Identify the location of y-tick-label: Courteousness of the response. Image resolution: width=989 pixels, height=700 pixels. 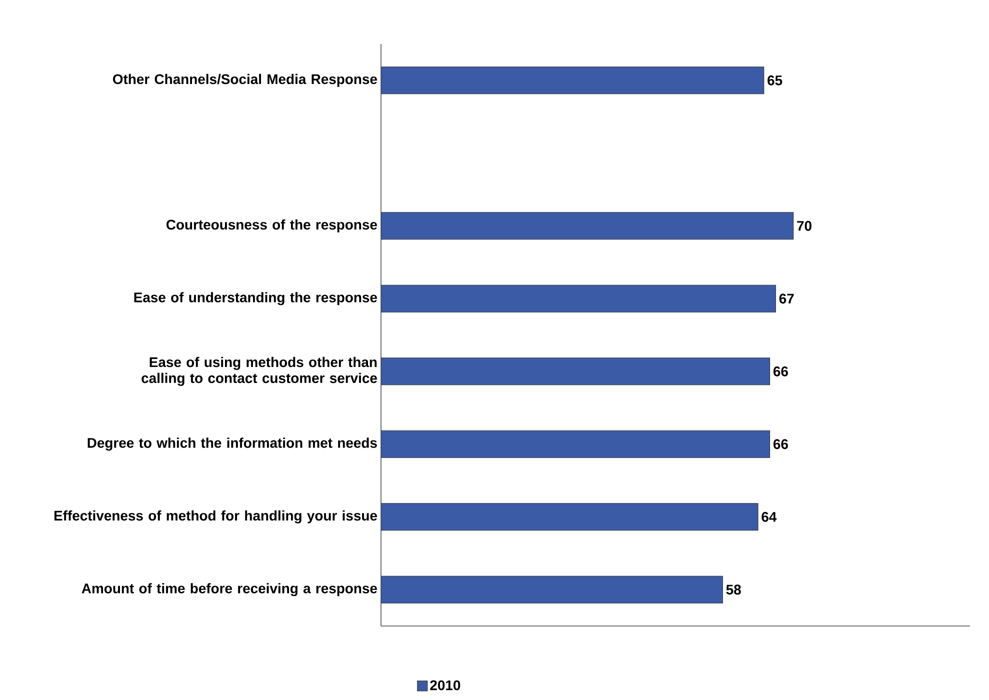
(271, 225).